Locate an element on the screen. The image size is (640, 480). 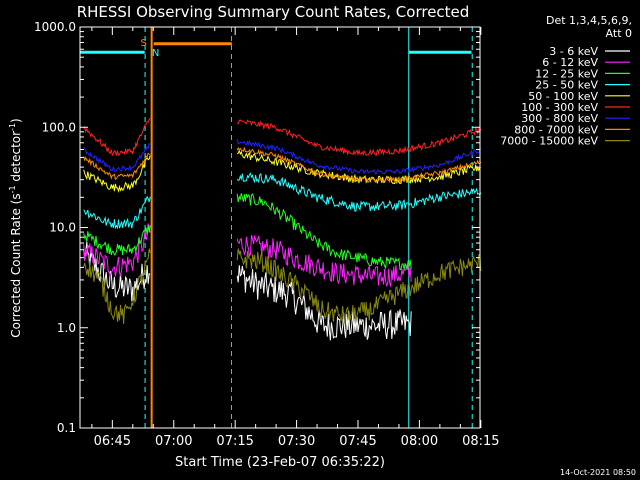
y-axis-label-main: Corrected Count Rate (s is located at coordinates (16, 265).